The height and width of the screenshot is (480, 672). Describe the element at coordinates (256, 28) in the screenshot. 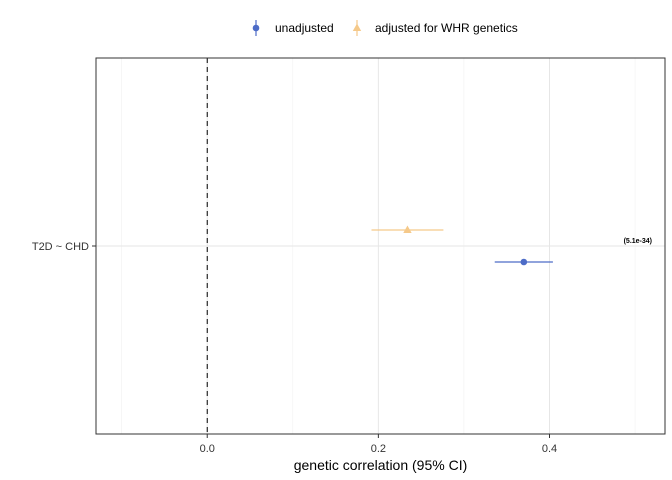

I see `legend-key-circle` at that location.